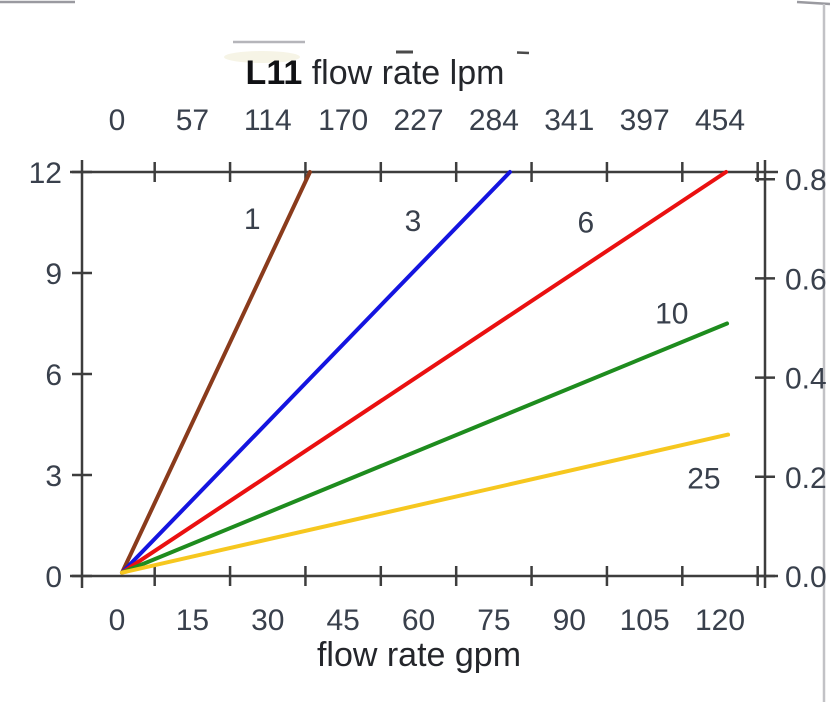 Image resolution: width=830 pixels, height=702 pixels. Describe the element at coordinates (192, 620) in the screenshot. I see `bottom-tick-label: 15` at that location.